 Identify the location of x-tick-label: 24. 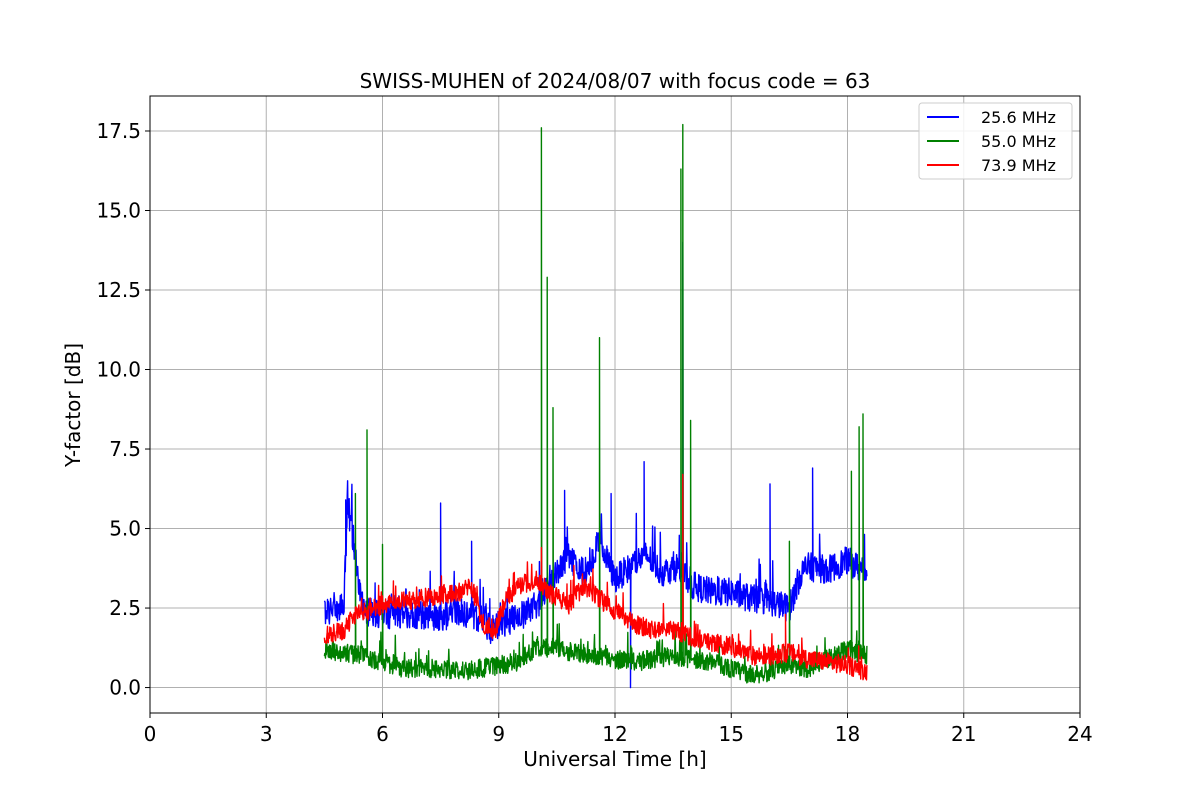
(1079, 734).